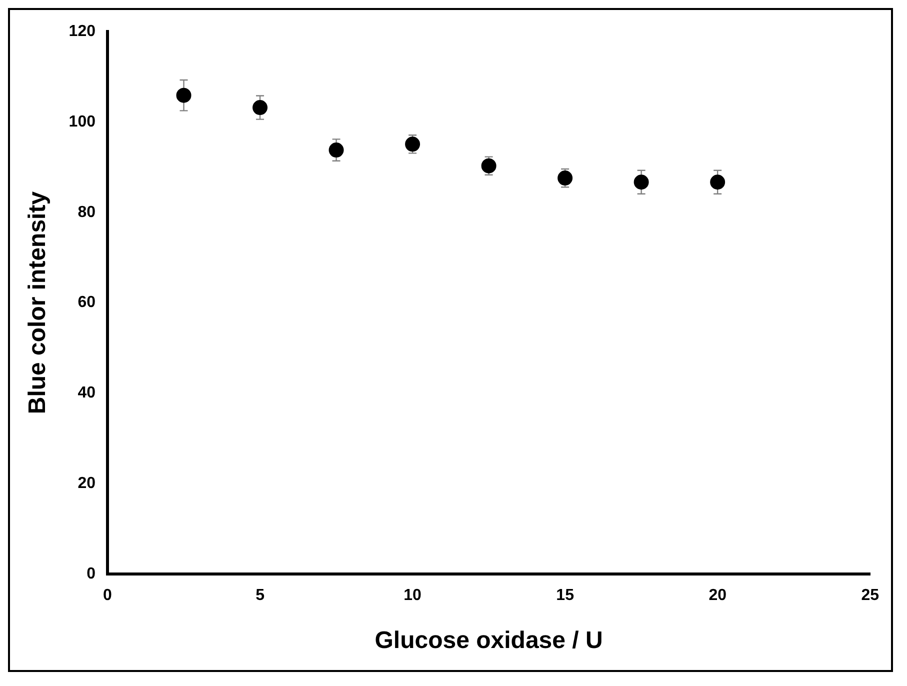  Describe the element at coordinates (38, 302) in the screenshot. I see `y-axis-title: Blue color intensity` at that location.